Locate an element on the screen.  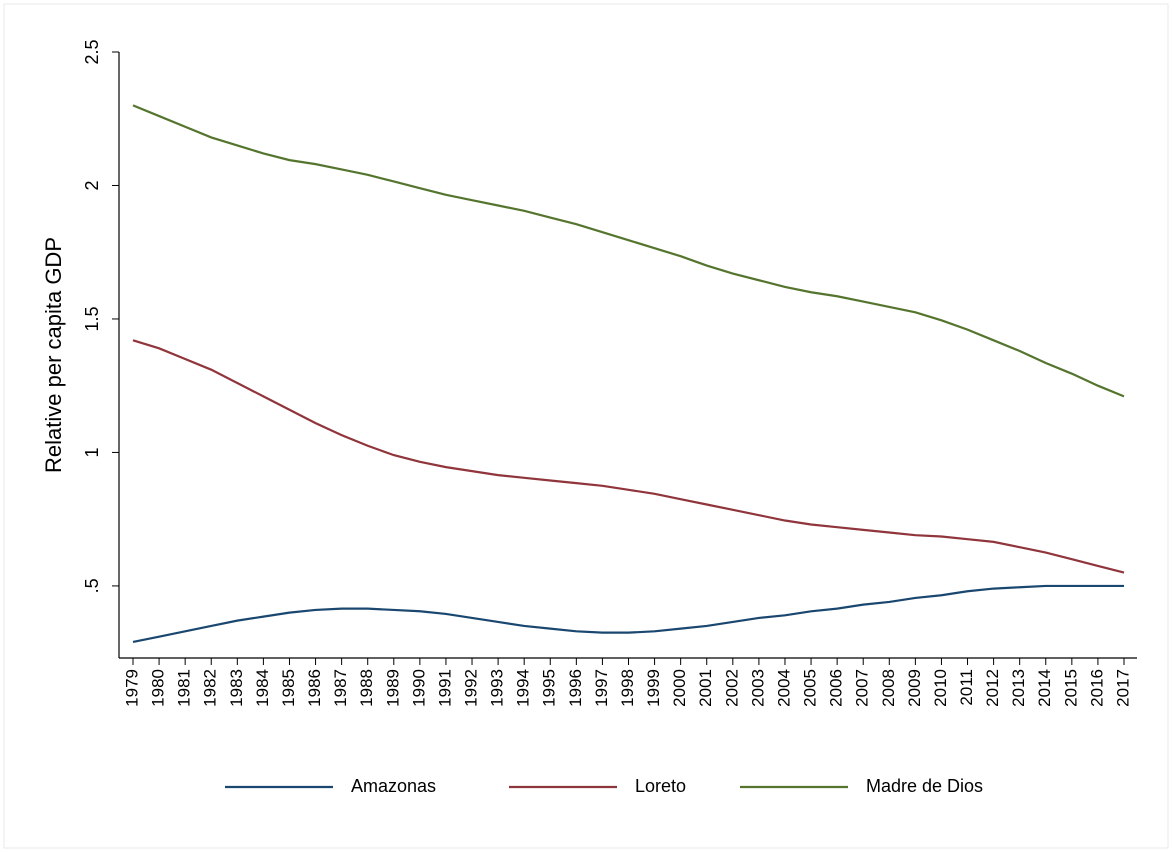
x-tick-label: 2012 is located at coordinates (992, 688).